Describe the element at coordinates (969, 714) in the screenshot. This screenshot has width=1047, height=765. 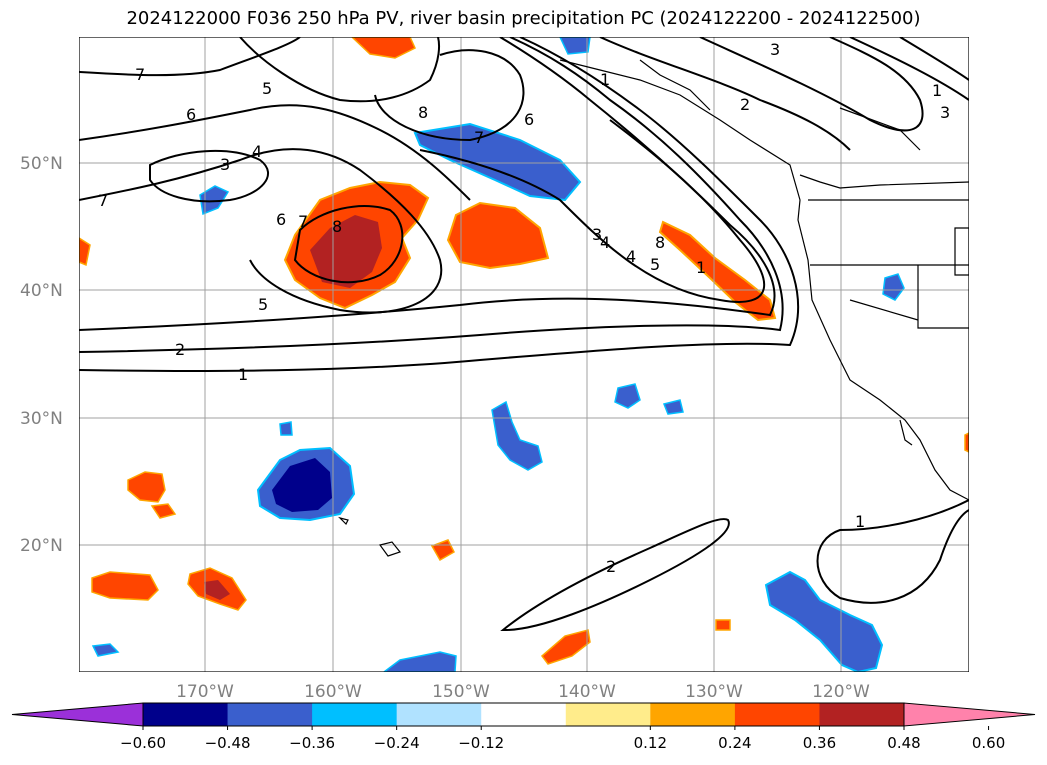
I see `colorbar-extend-max` at that location.